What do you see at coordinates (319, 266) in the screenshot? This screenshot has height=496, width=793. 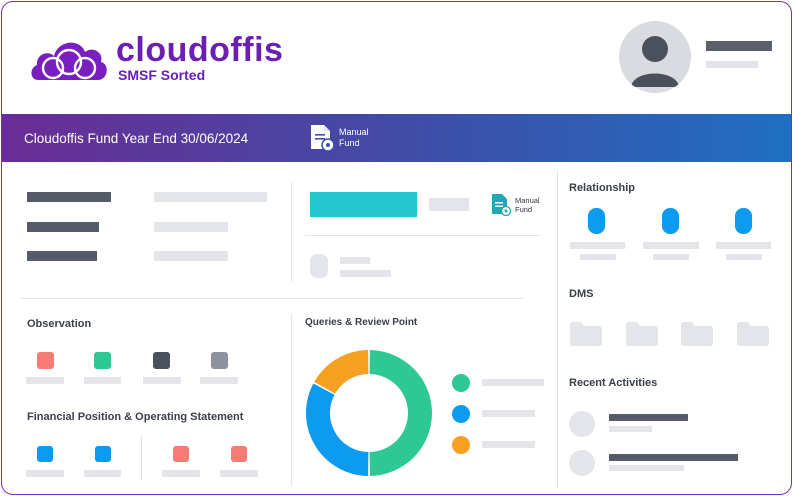 I see `file-placeholder-icon` at bounding box center [319, 266].